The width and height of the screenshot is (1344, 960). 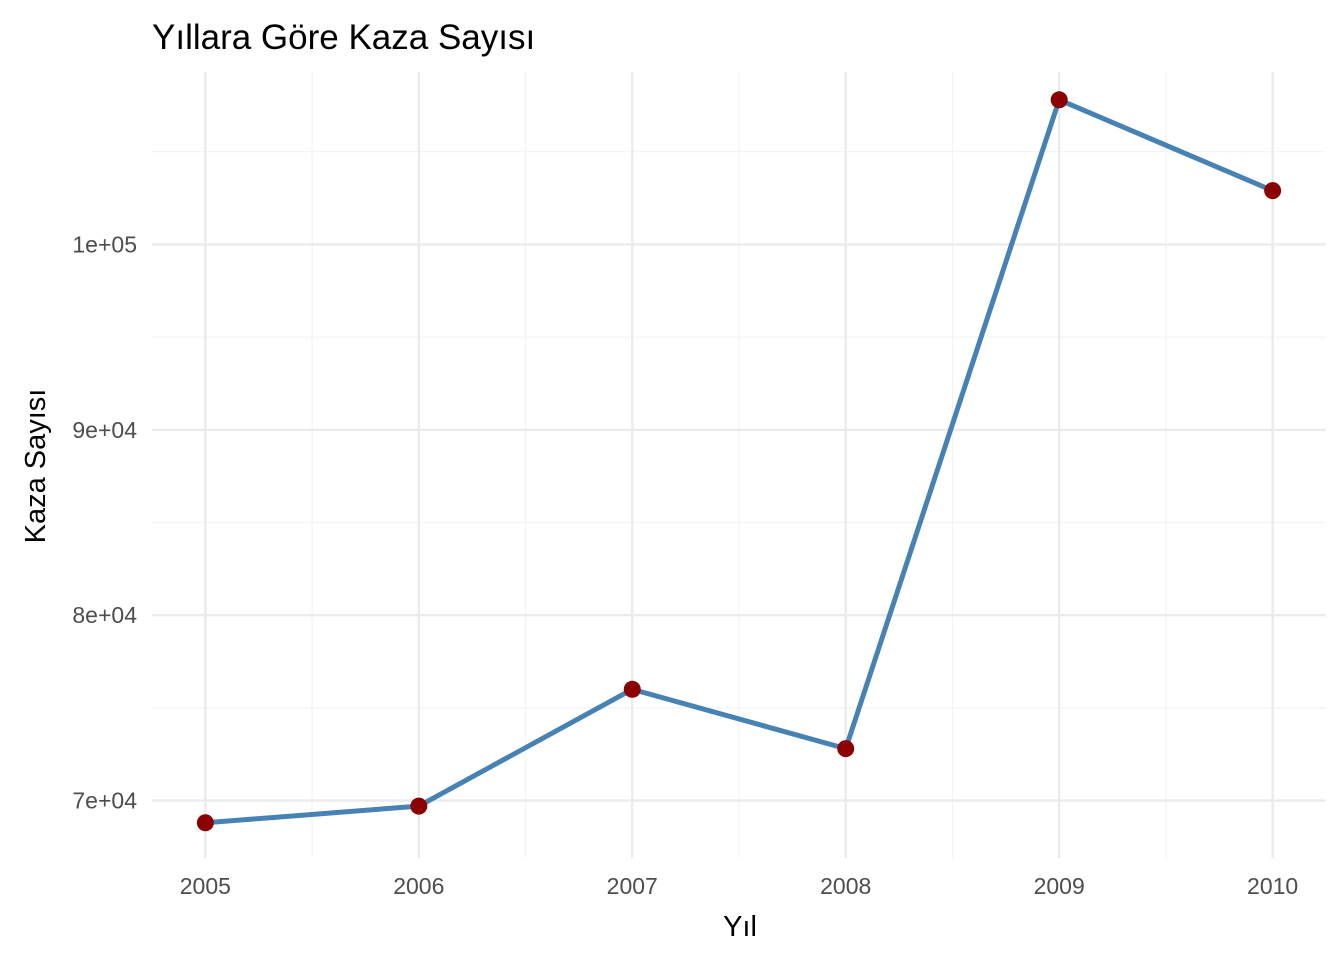 I want to click on x-tick-label: 2007, so click(x=632, y=886).